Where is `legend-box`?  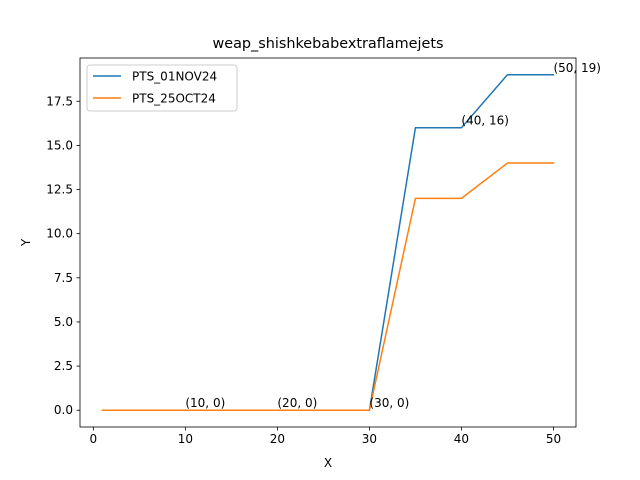 legend-box is located at coordinates (162, 88).